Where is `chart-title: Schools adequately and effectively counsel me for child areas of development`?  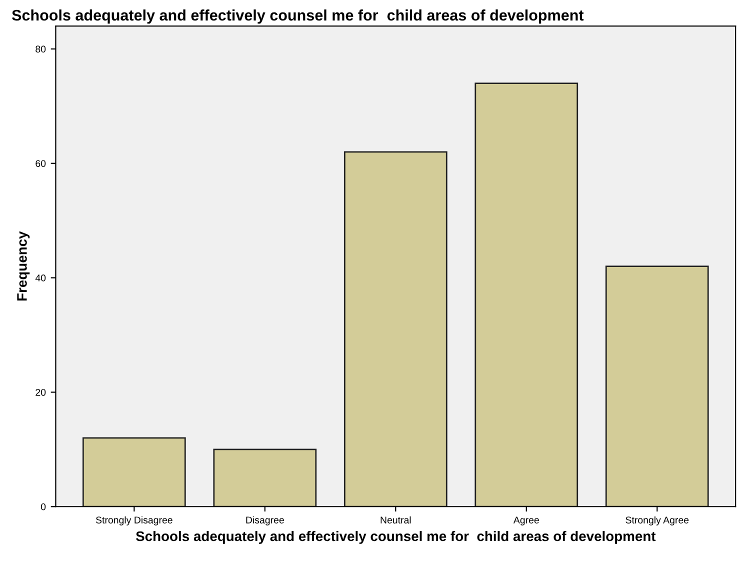
chart-title: Schools adequately and effectively counsel me for child areas of development is located at coordinates (298, 16).